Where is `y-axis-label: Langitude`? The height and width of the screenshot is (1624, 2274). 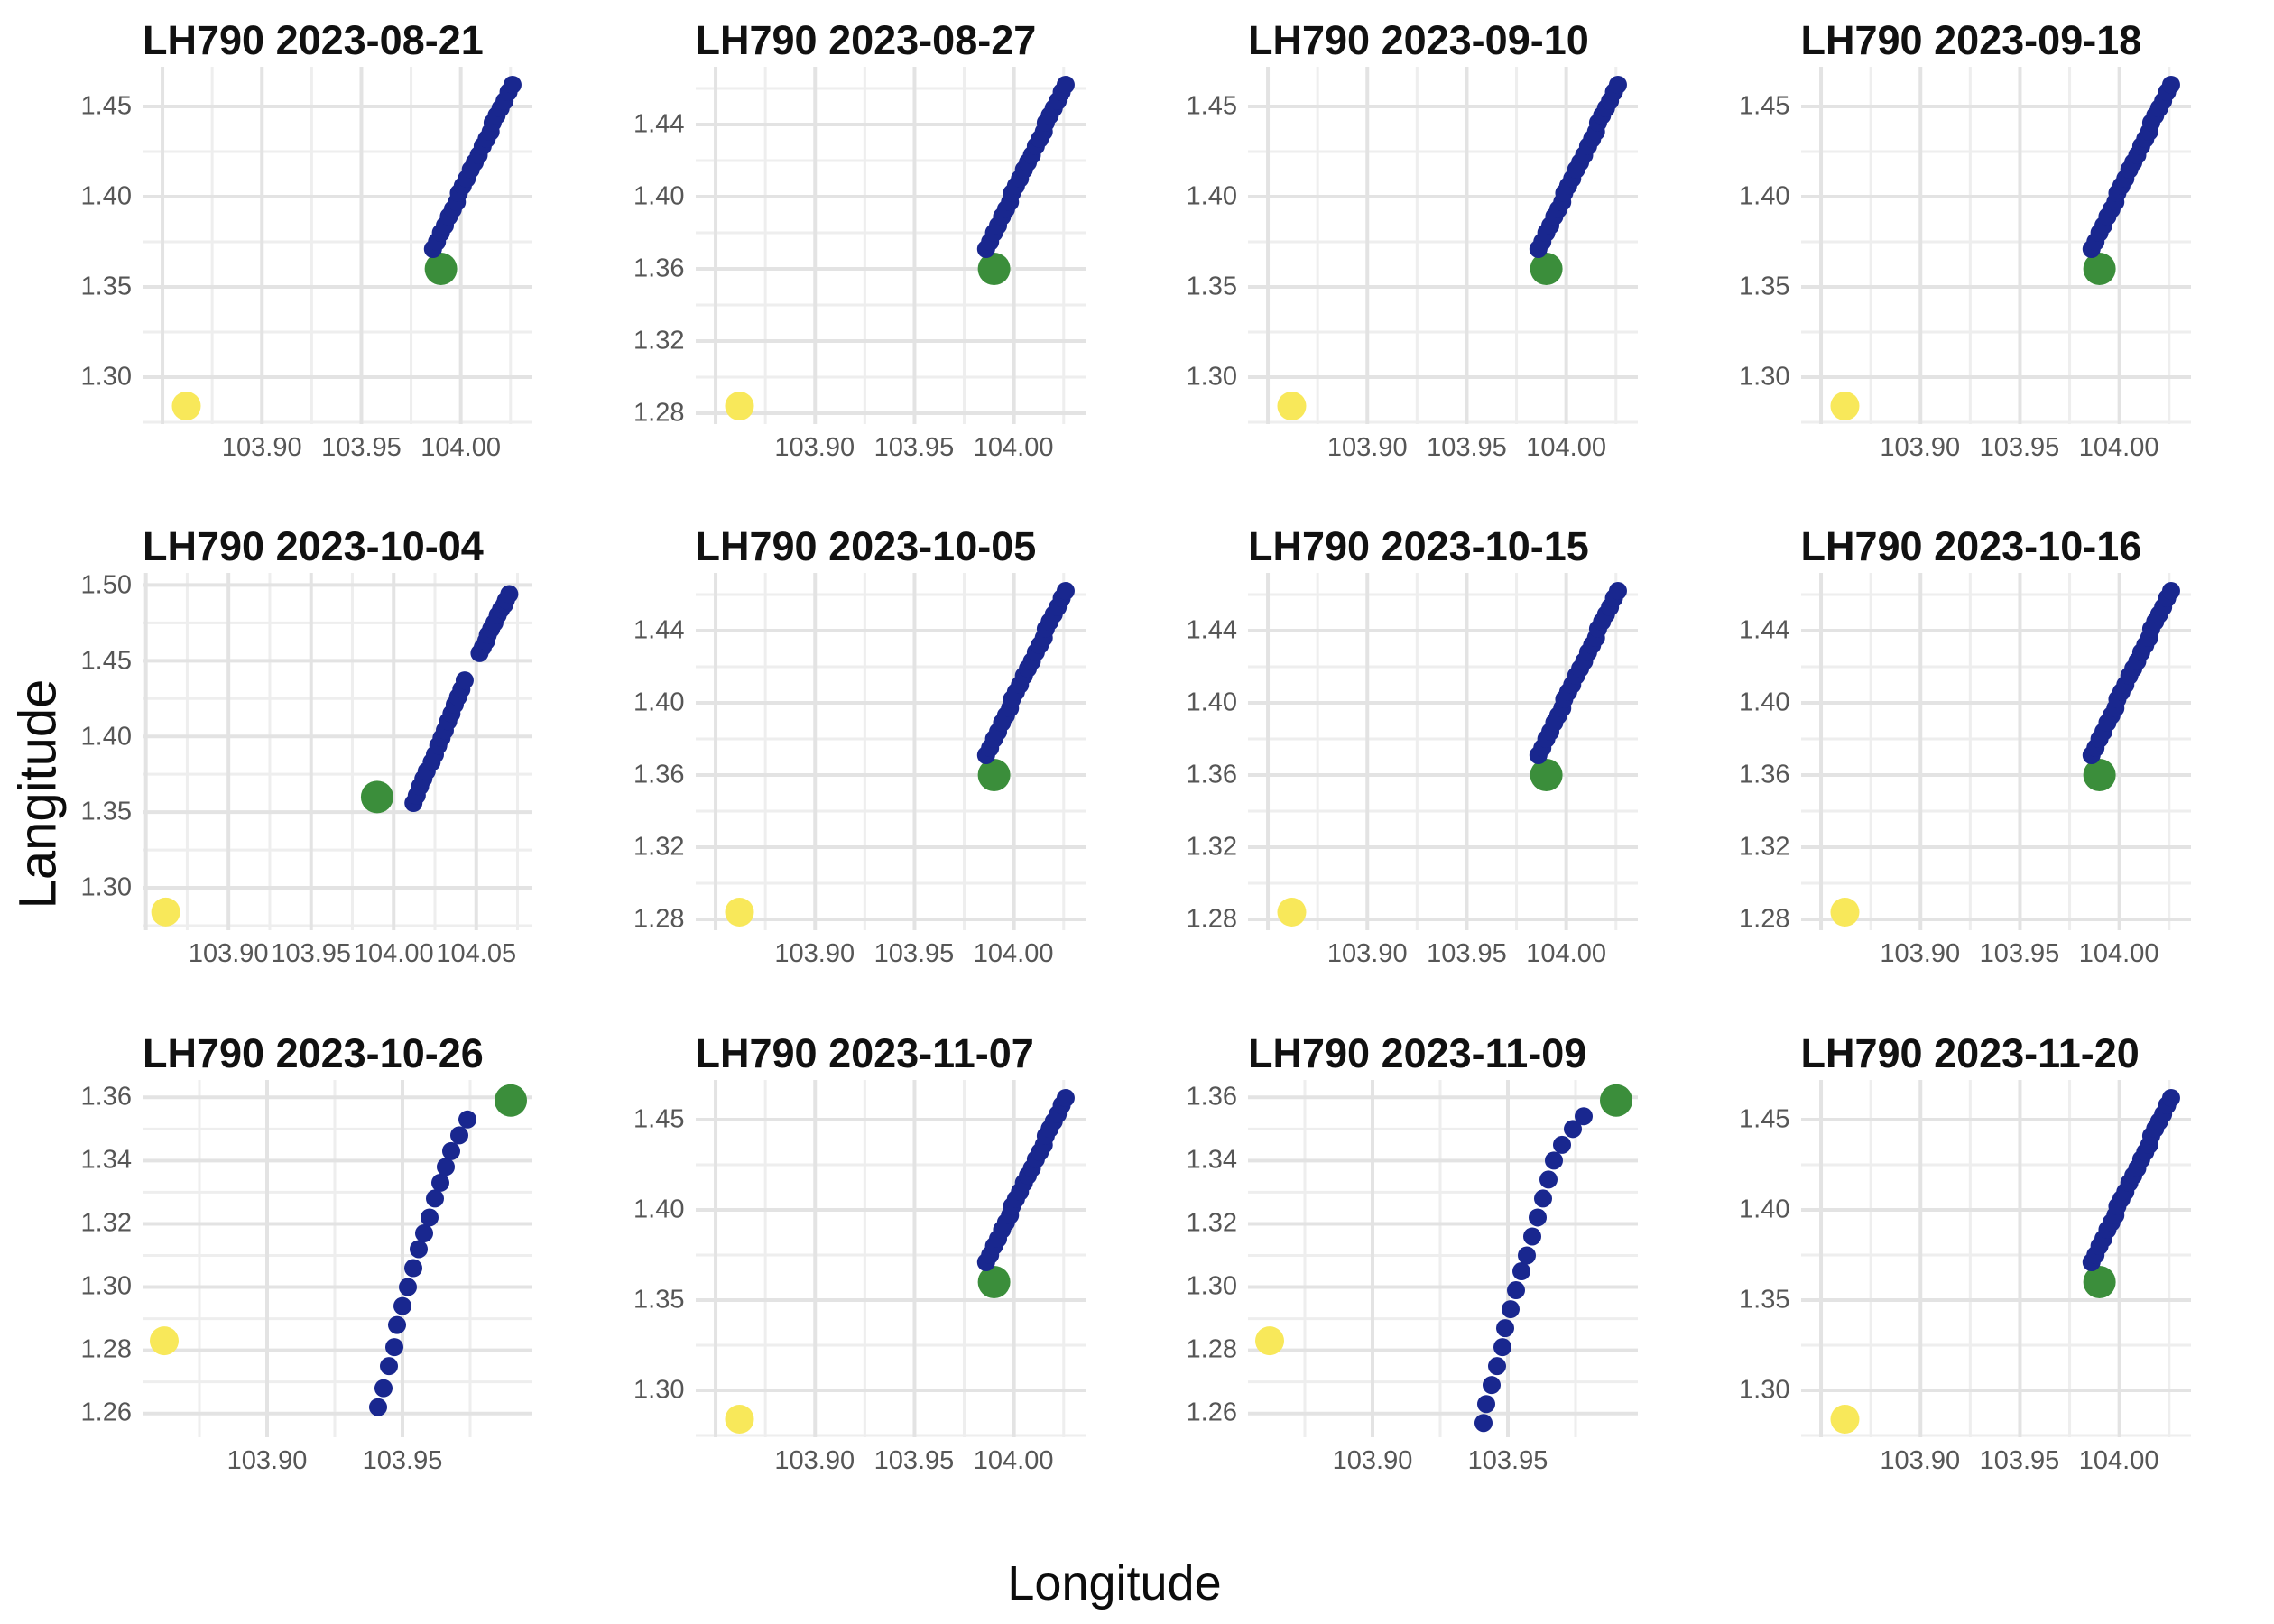 y-axis-label: Langitude is located at coordinates (38, 794).